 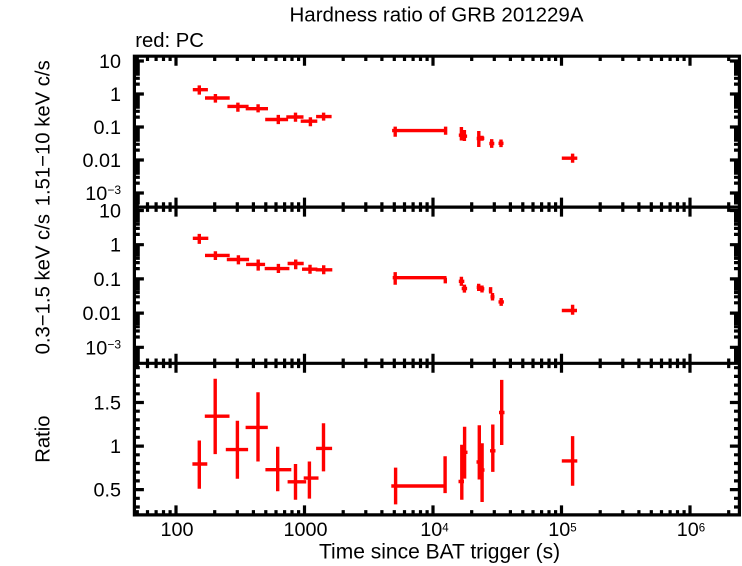 I want to click on svg-text: Ratio, so click(x=44, y=438).